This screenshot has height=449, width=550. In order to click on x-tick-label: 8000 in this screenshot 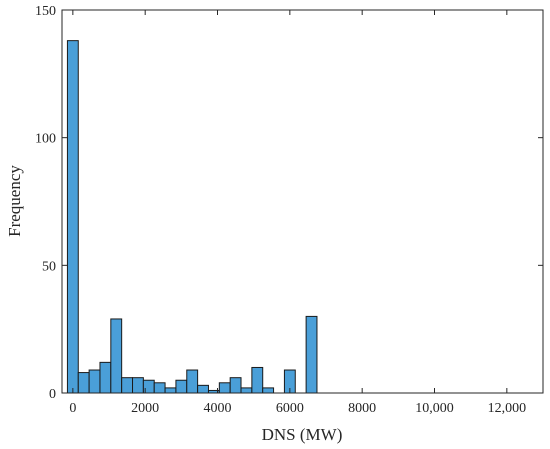, I will do `click(362, 408)`.